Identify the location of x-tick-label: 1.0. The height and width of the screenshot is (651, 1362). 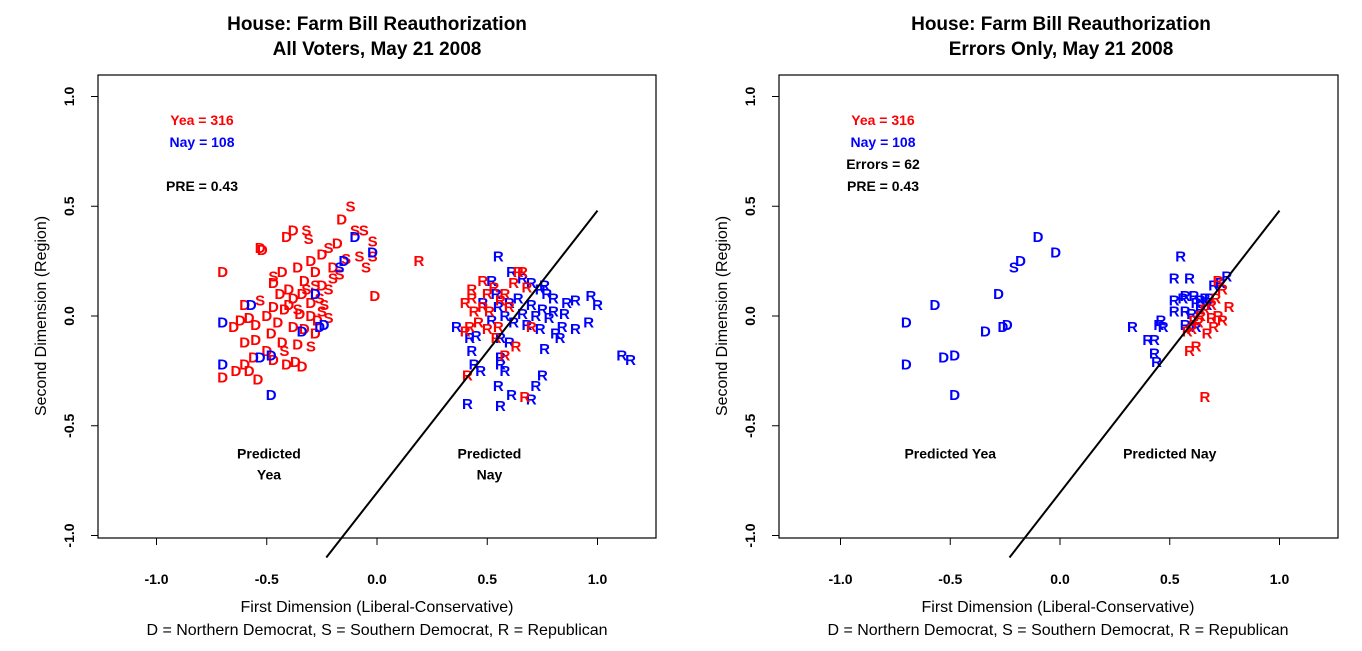
(598, 579).